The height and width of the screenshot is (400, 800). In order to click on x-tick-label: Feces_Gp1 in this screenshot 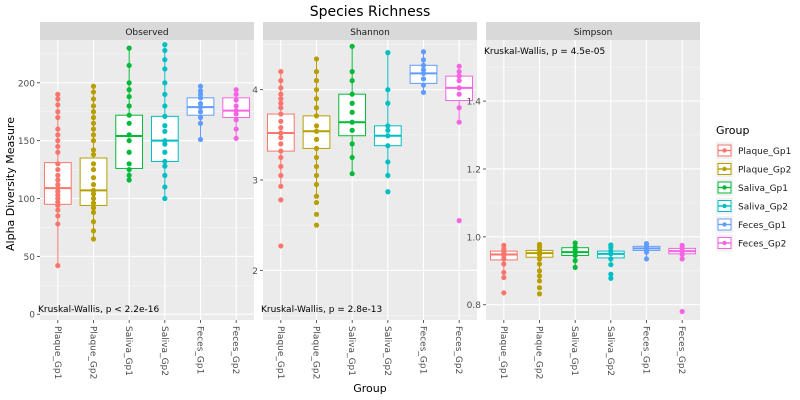, I will do `click(423, 350)`.